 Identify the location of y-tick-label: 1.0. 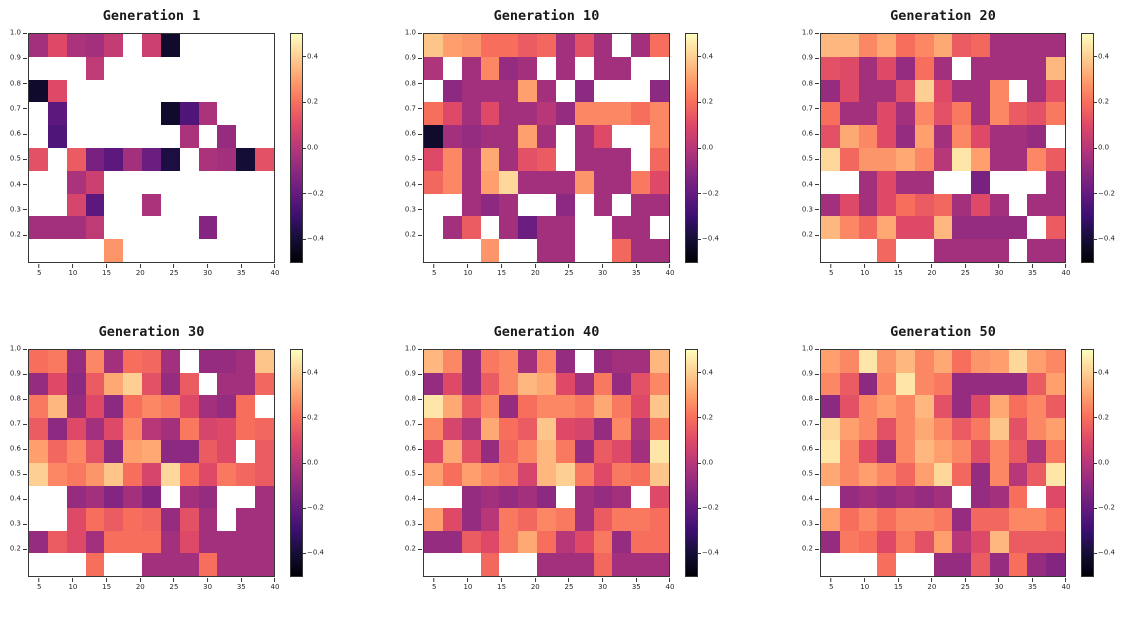
(15, 32).